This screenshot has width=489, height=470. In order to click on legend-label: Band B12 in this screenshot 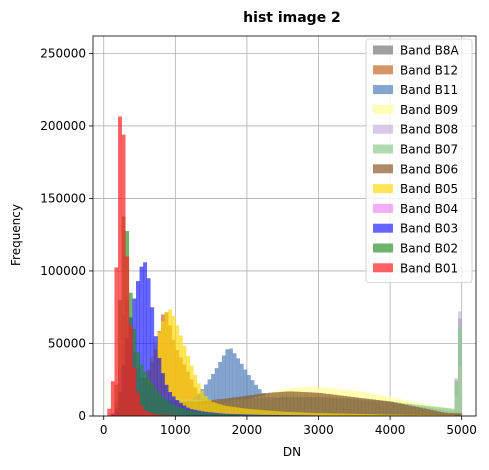, I will do `click(429, 70)`.